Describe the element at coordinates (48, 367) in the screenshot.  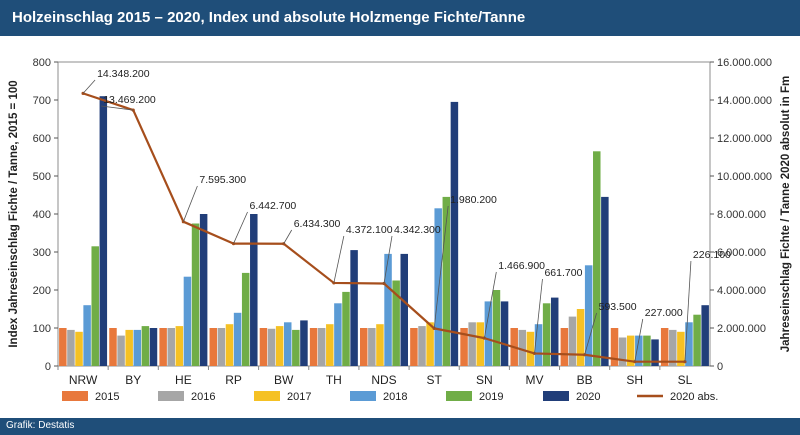
I see `y-tick-label: 0` at that location.